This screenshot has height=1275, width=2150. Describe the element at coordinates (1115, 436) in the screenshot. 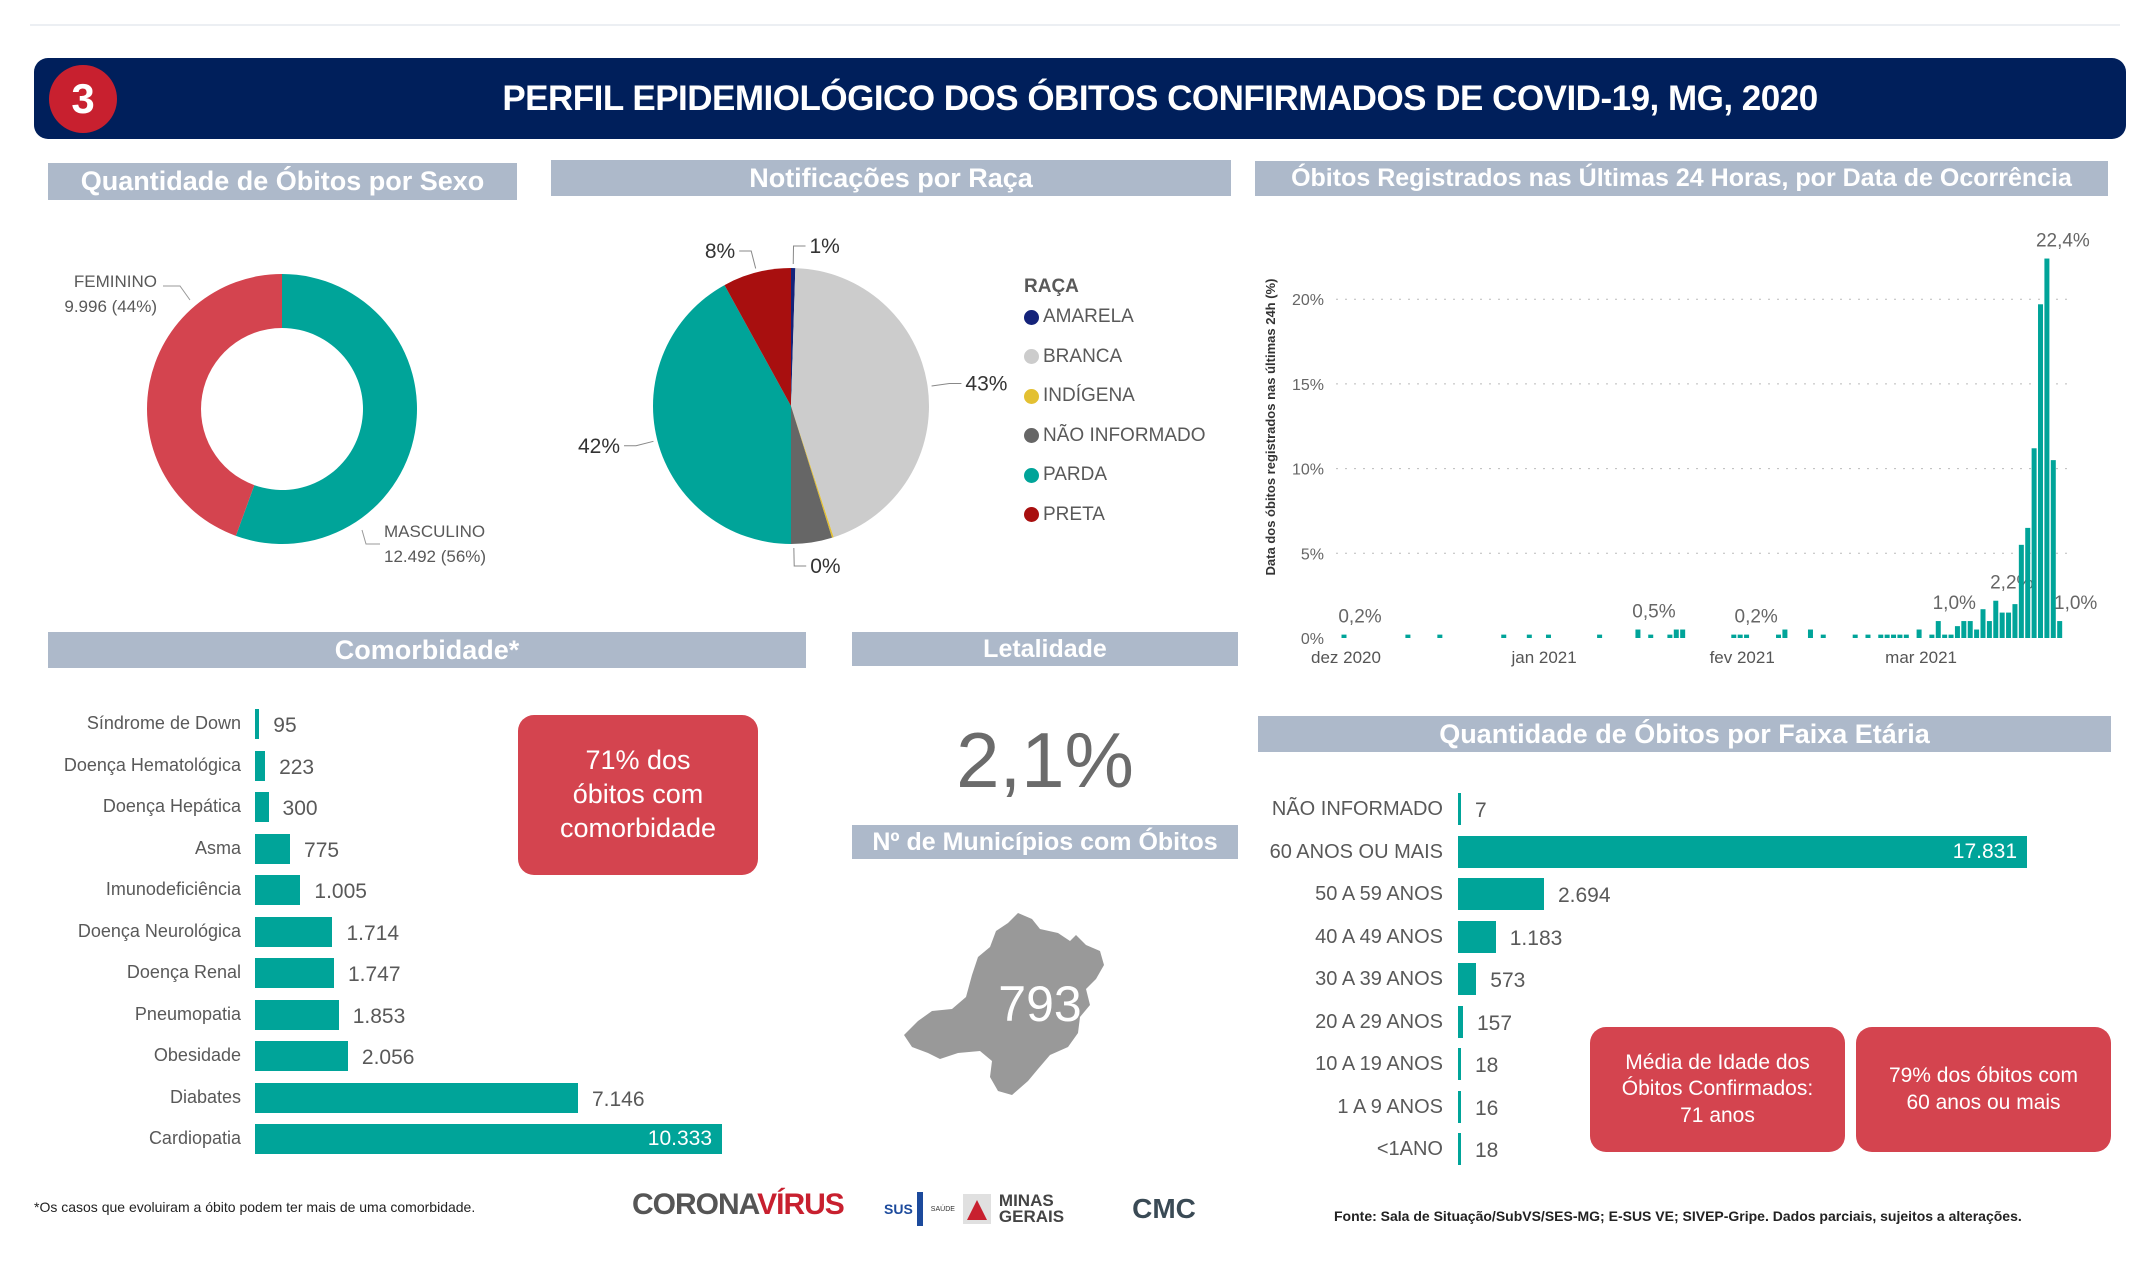

I see `legend-item: NÃO INFORMADO` at that location.